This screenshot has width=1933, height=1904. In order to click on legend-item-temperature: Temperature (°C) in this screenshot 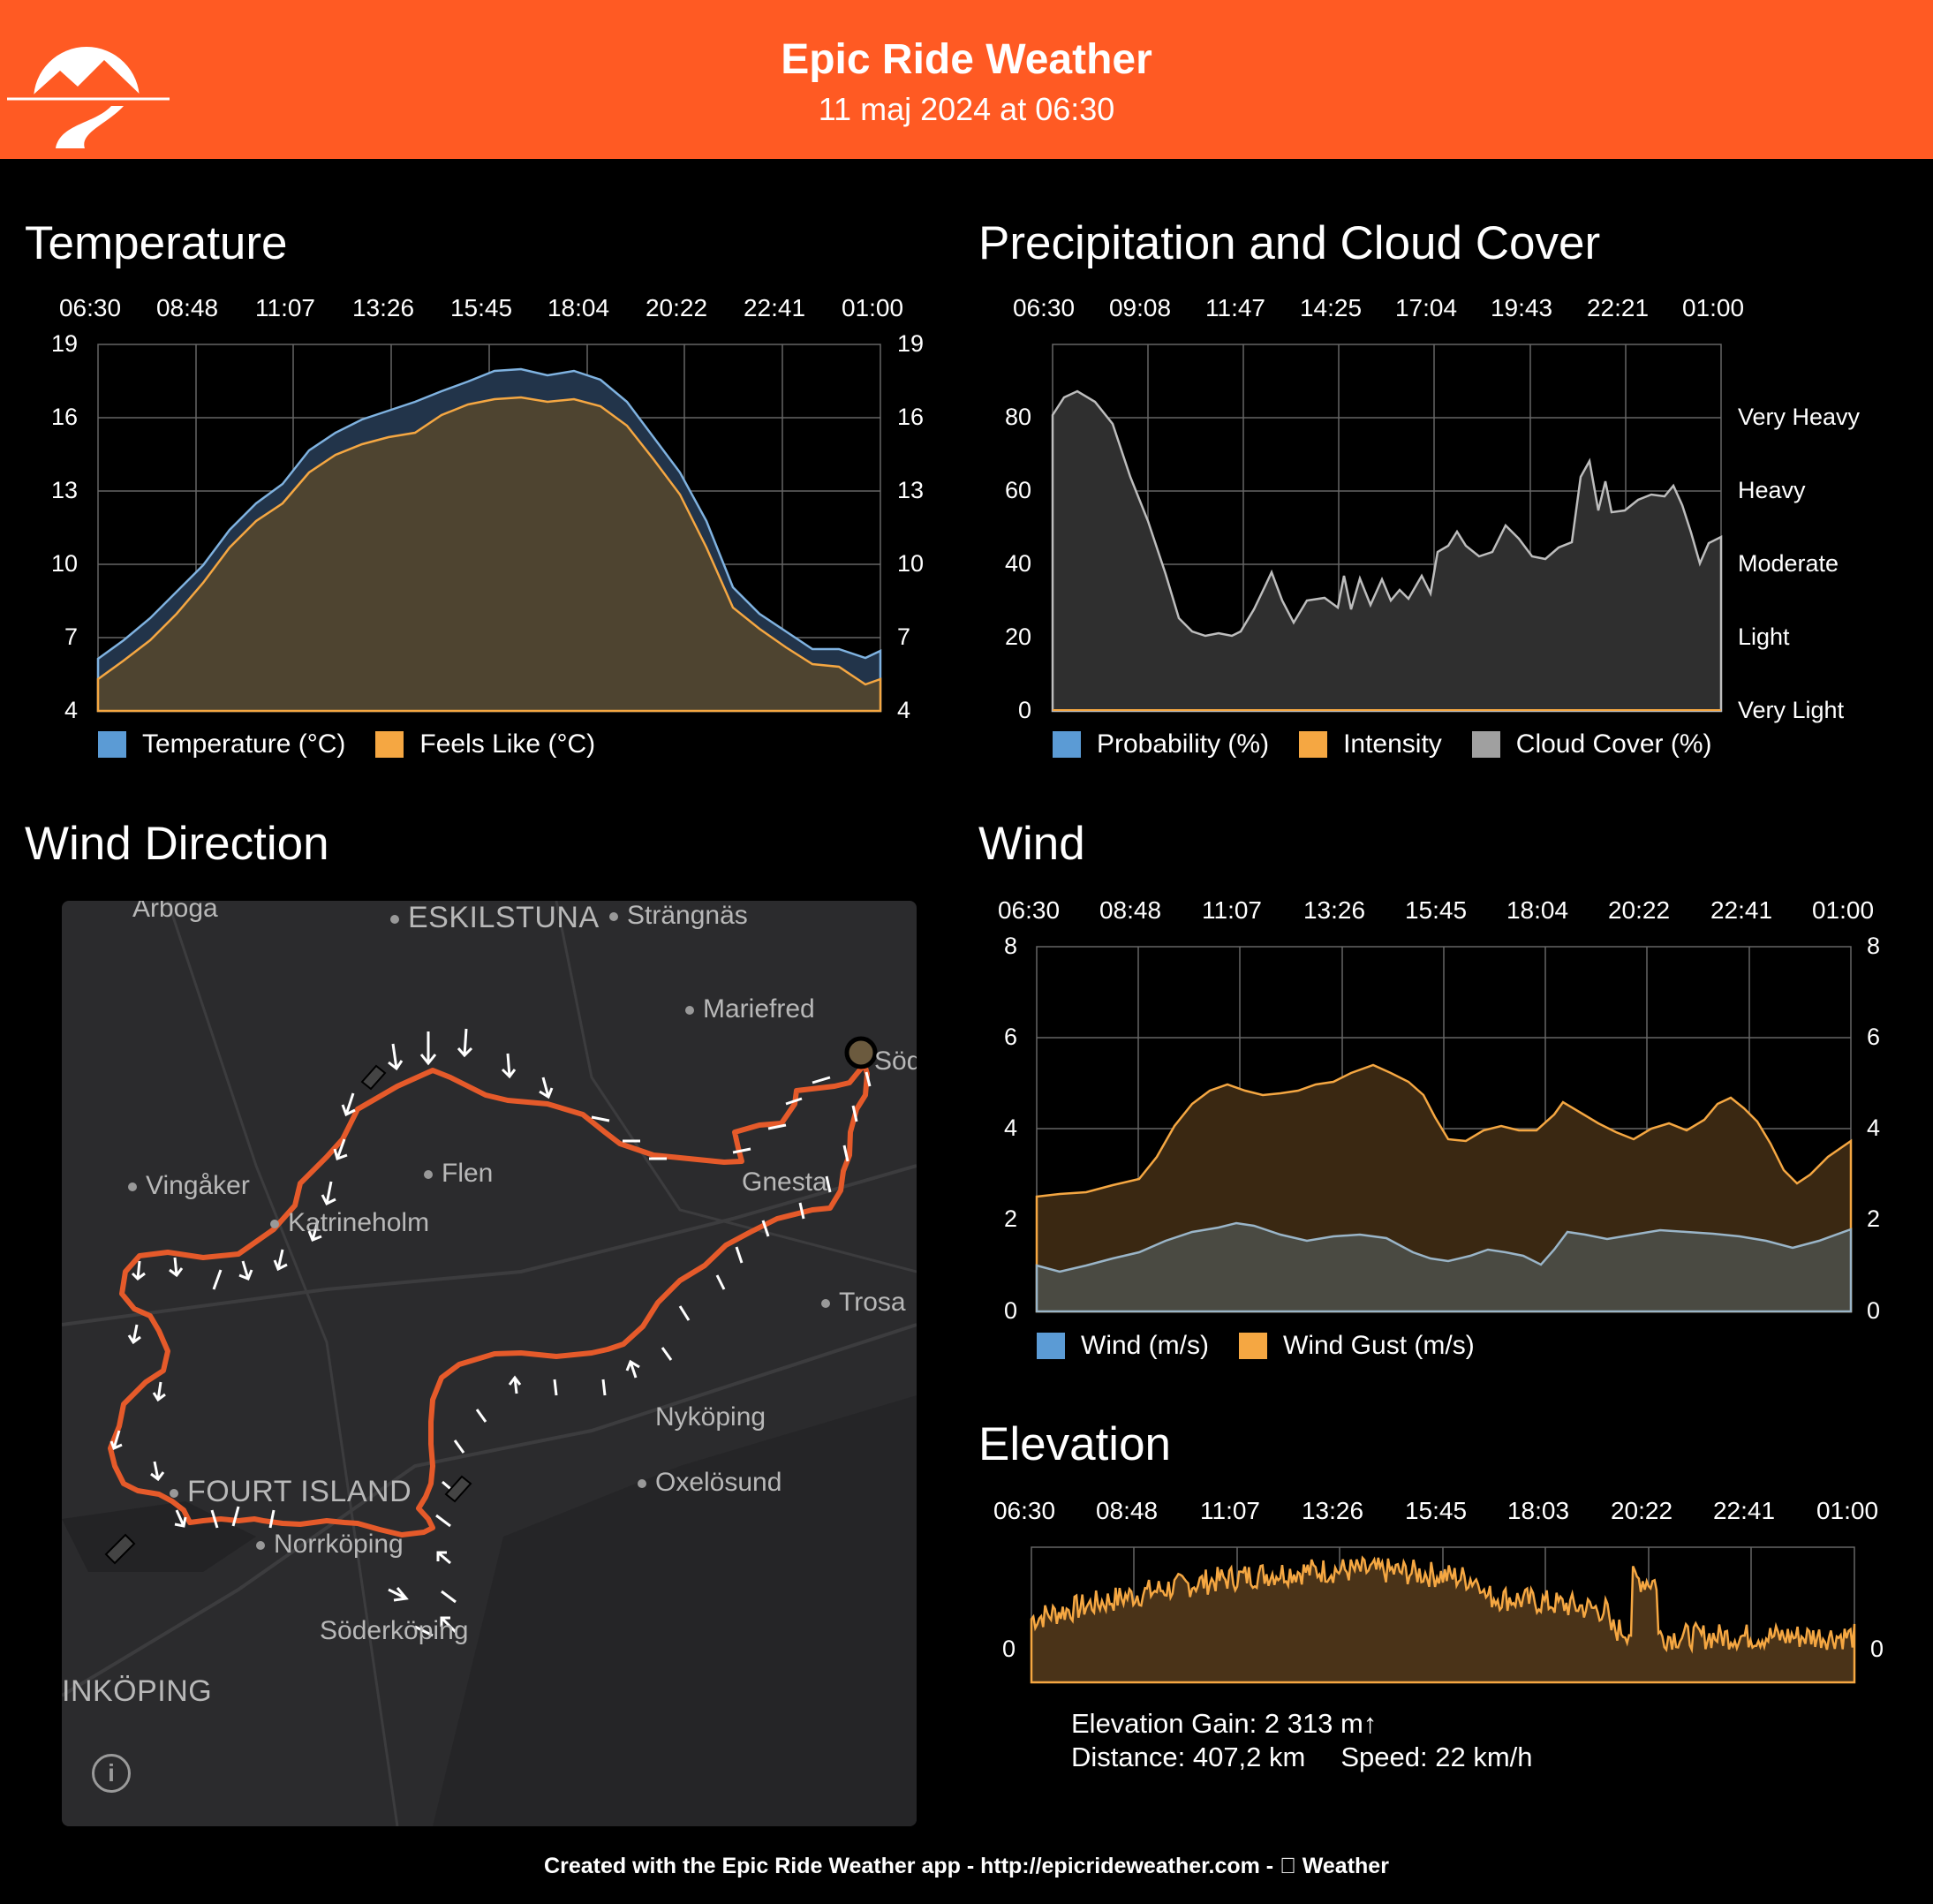, I will do `click(221, 744)`.